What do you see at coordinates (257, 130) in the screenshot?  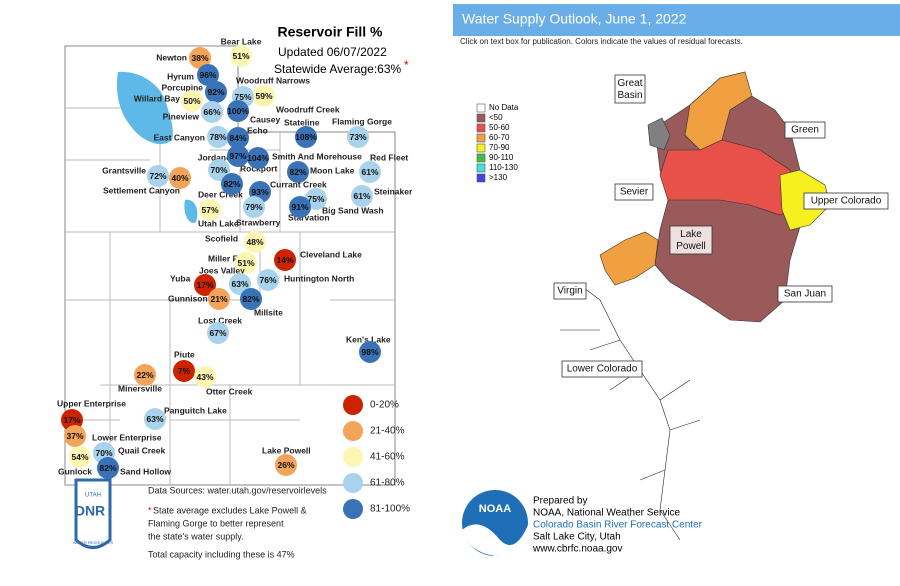 I see `reservoir-label: Echo` at bounding box center [257, 130].